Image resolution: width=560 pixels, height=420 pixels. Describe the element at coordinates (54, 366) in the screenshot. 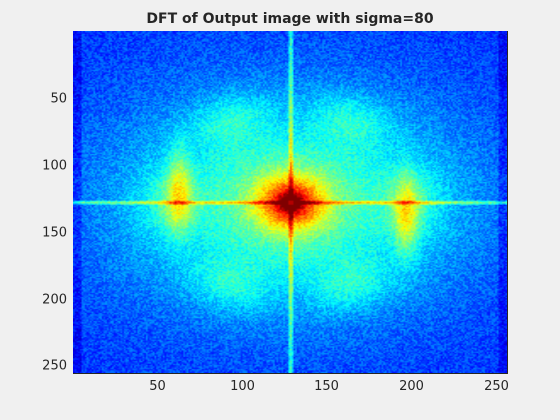

I see `y-tick-label: 250` at that location.